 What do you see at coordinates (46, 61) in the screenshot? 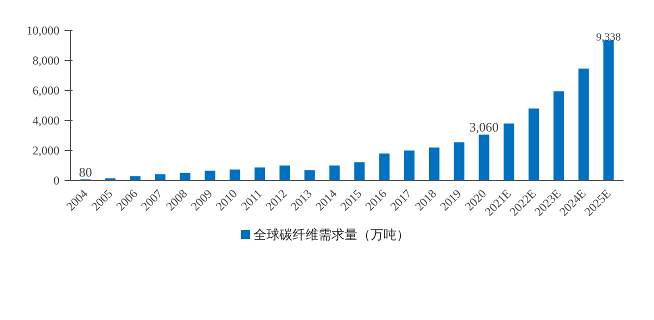
I see `y-tick-label: 8,000` at bounding box center [46, 61].